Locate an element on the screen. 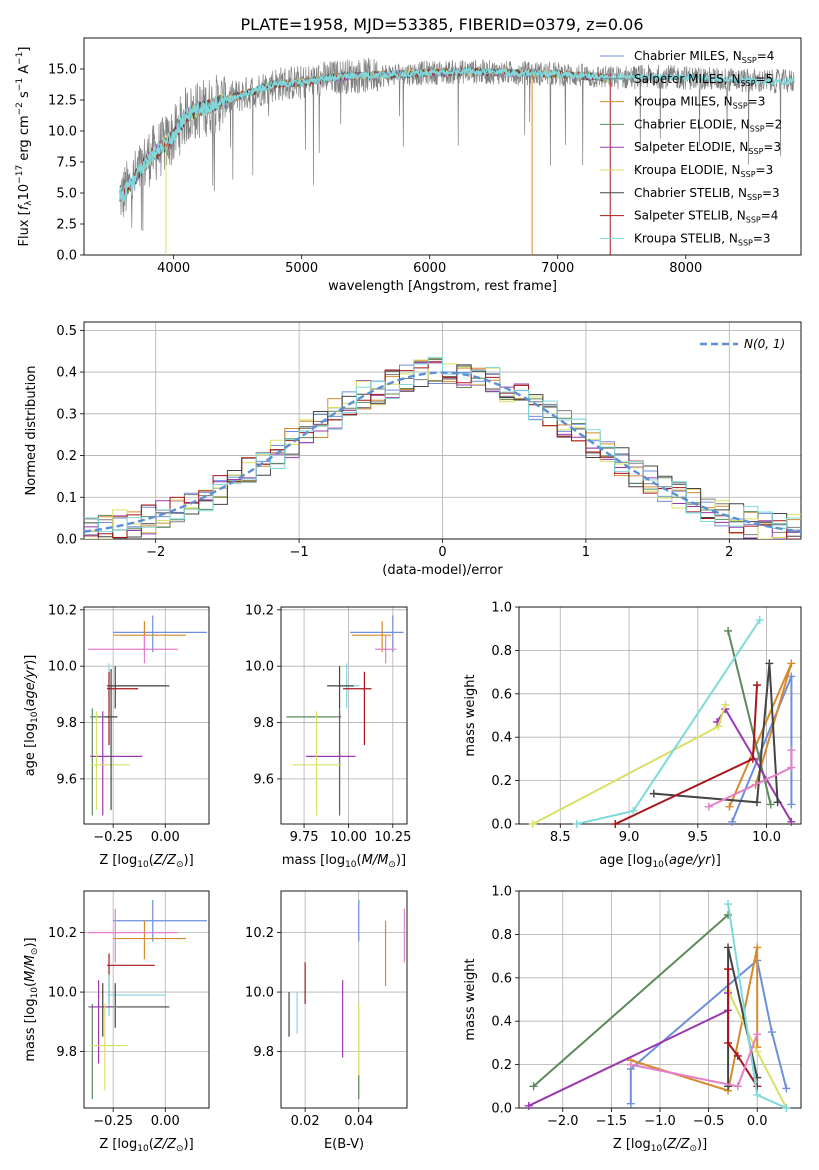  y-tick-label: 0.3 is located at coordinates (66, 414).